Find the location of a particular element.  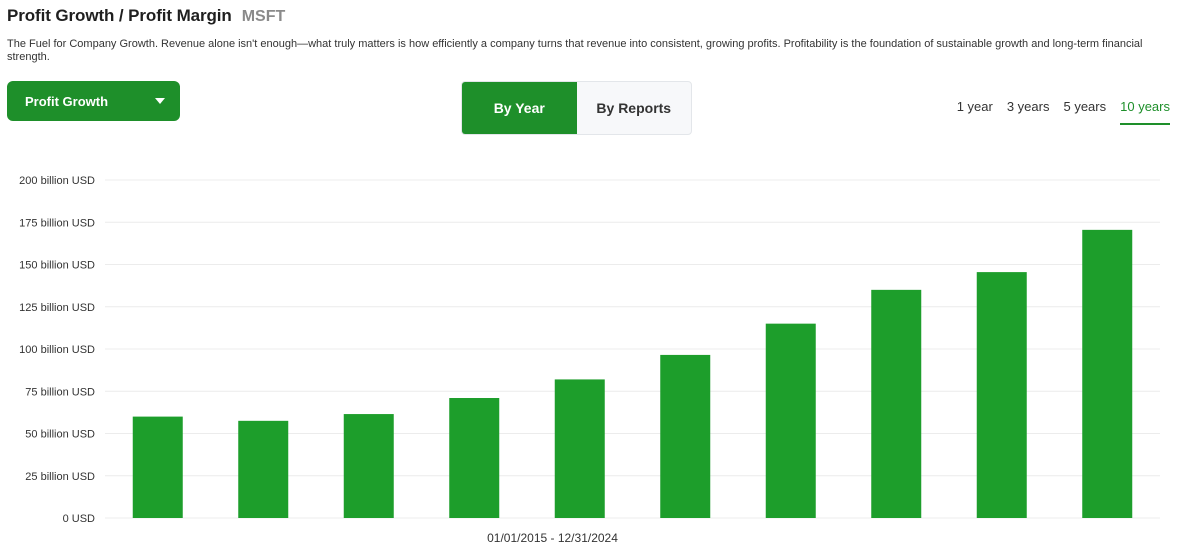

bar-2019 is located at coordinates (579, 448).